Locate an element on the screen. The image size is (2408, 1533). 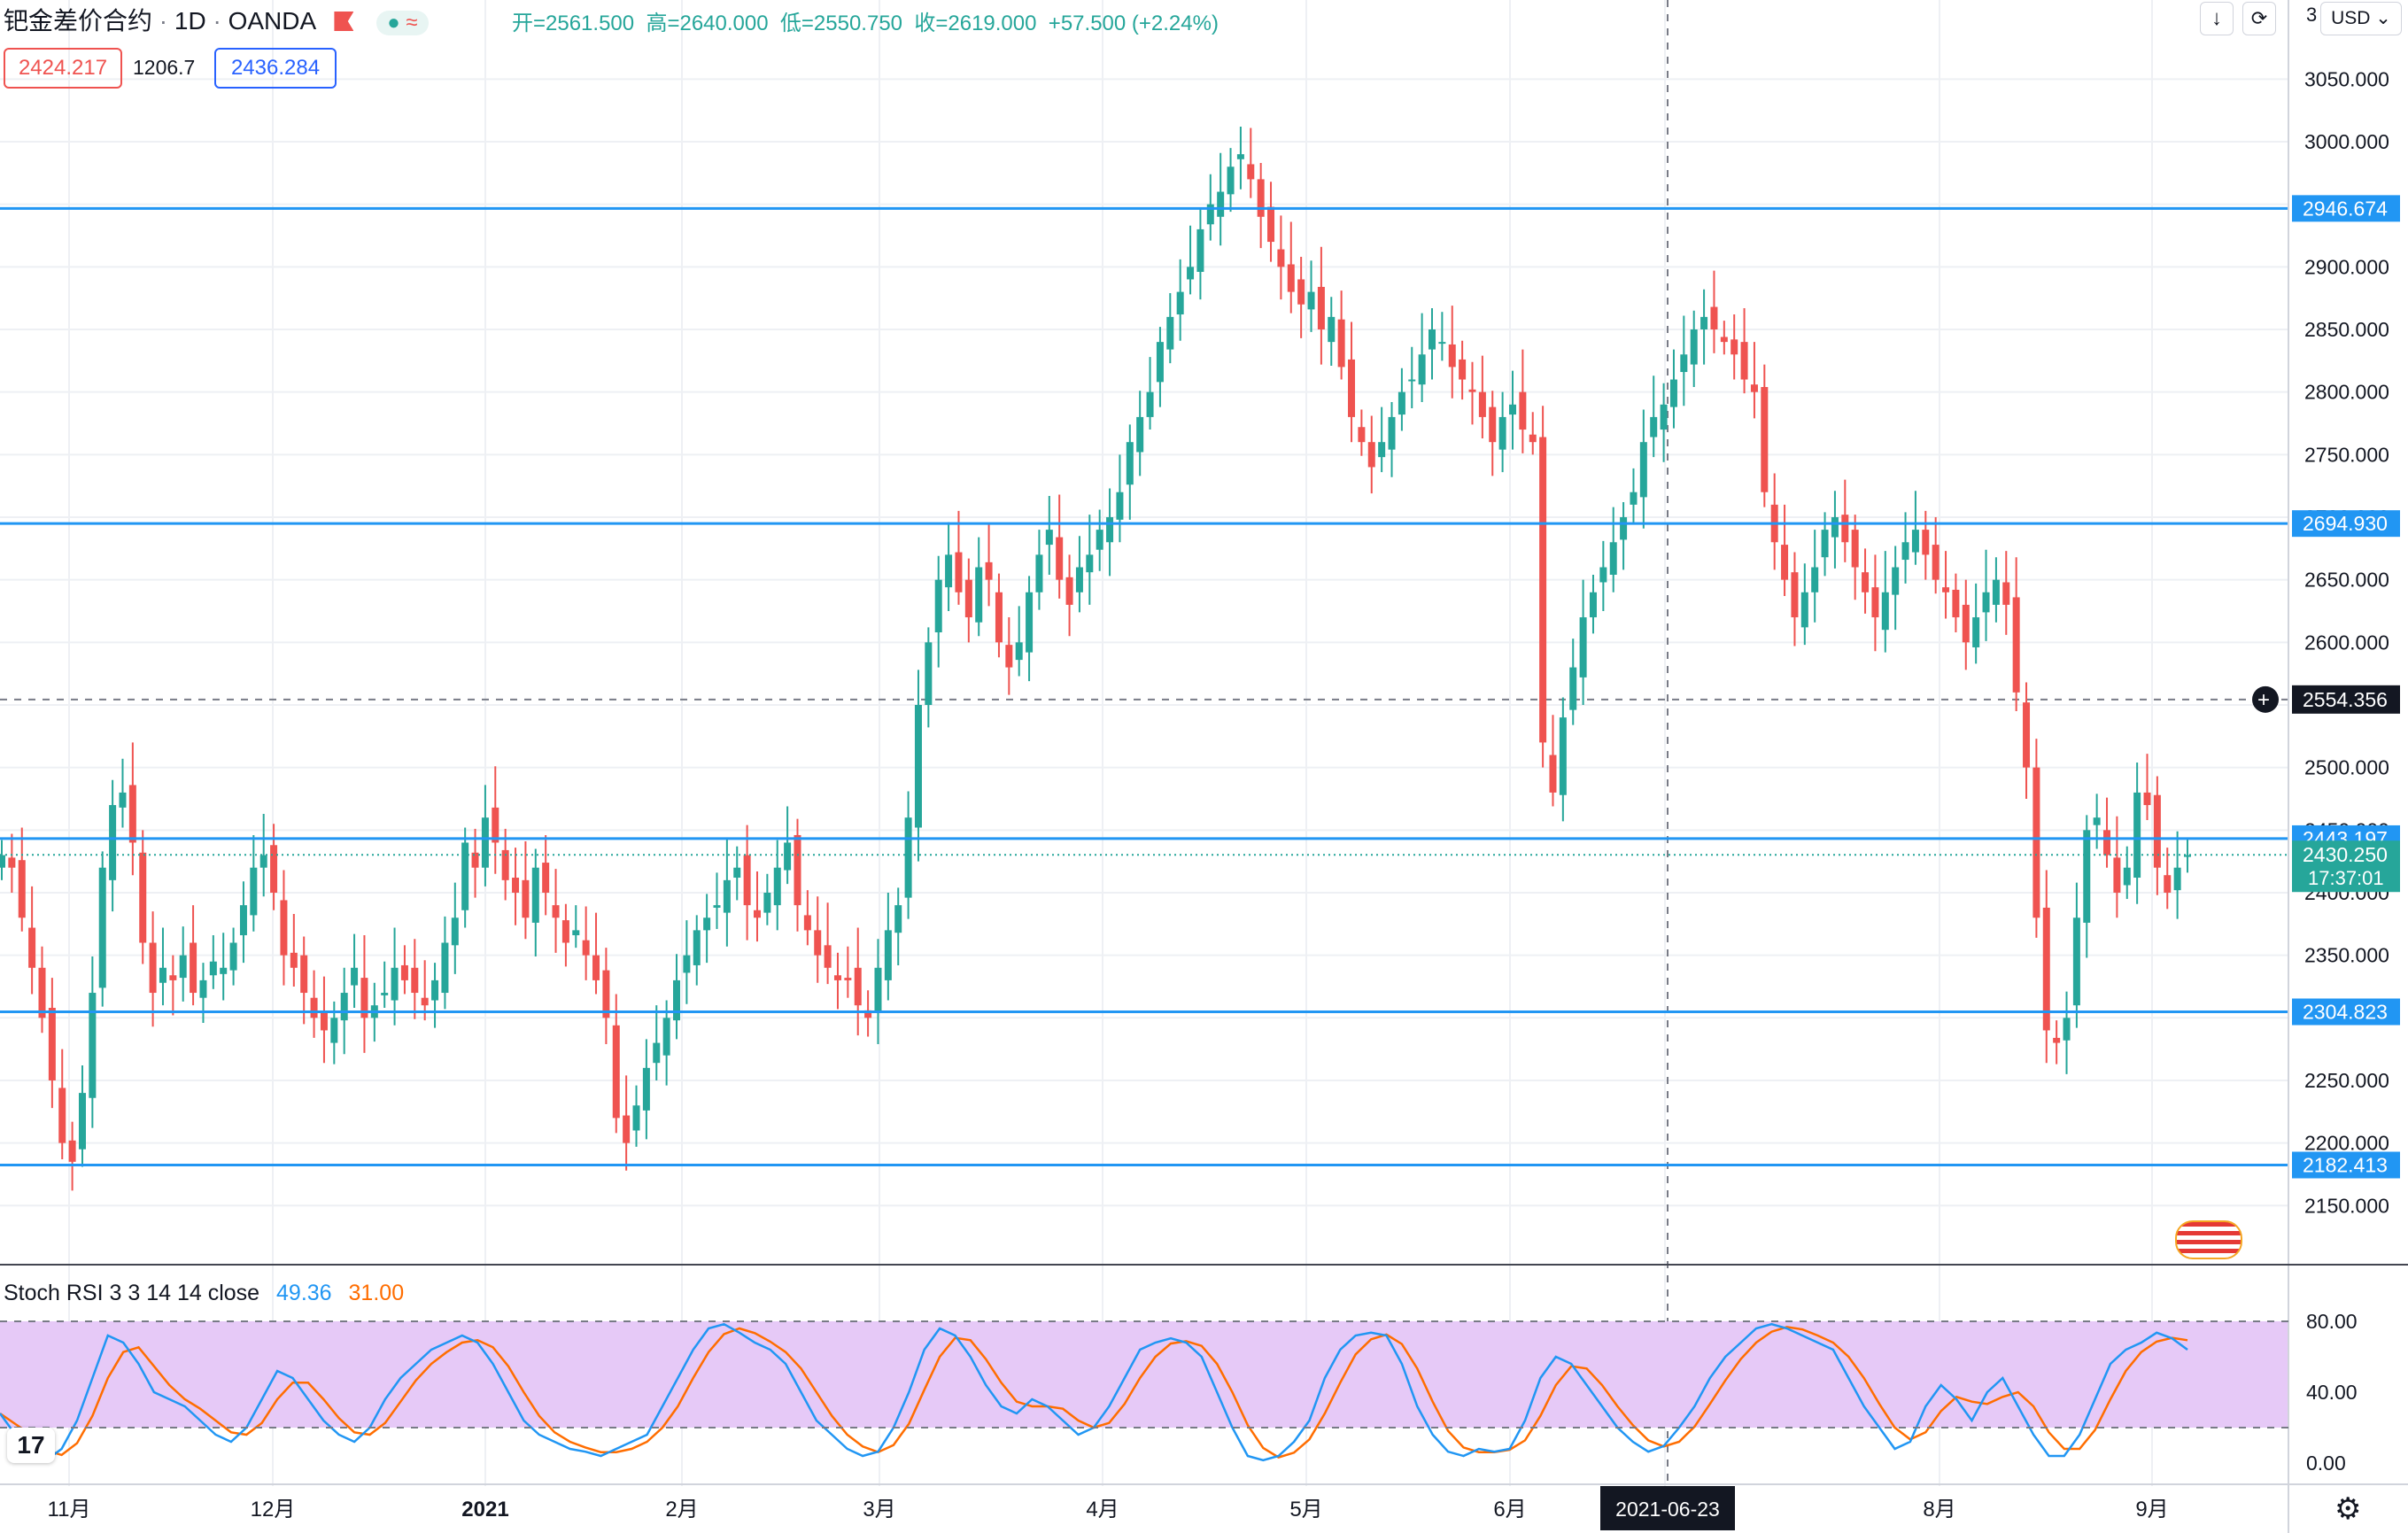
time-tick-label: 5月 is located at coordinates (1305, 1509).